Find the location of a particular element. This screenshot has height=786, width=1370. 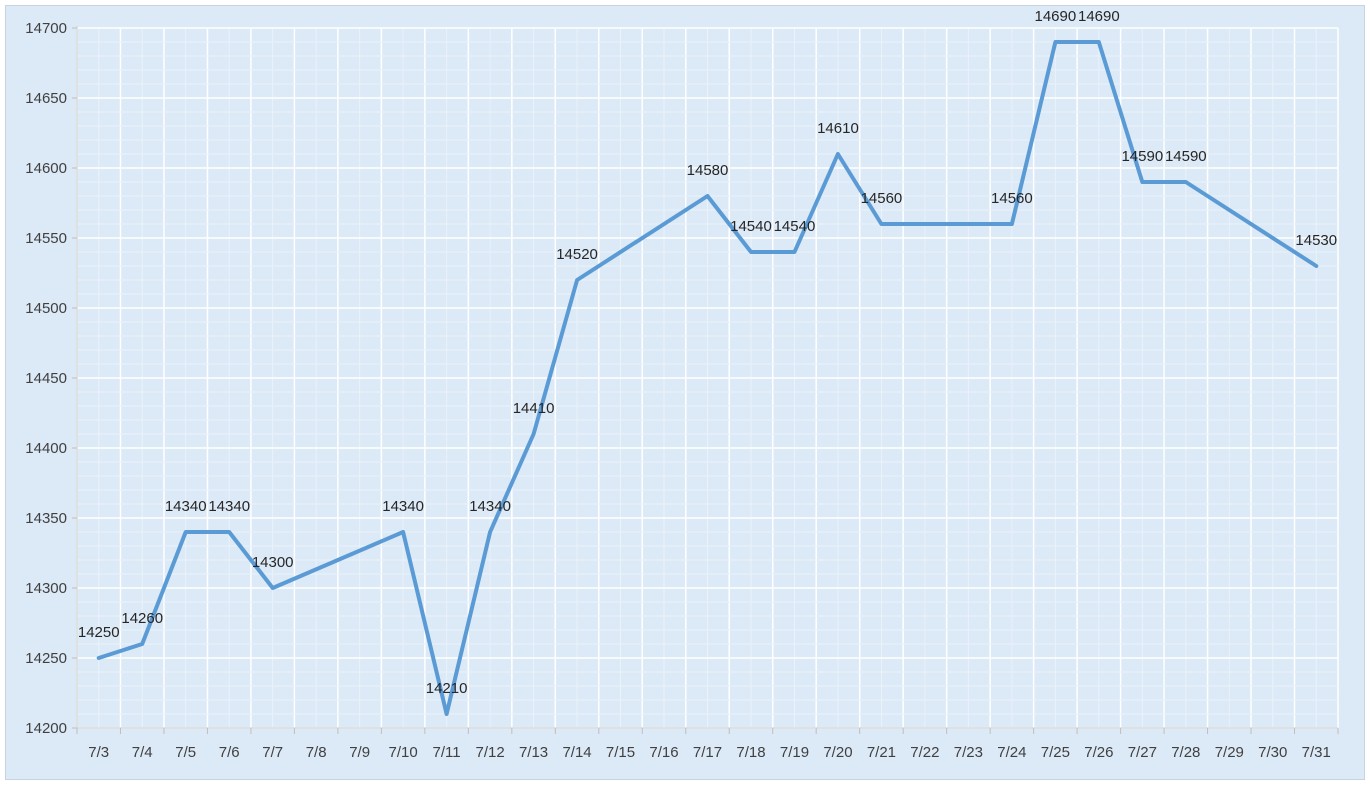

x-tick-label: 7/8 is located at coordinates (316, 752).